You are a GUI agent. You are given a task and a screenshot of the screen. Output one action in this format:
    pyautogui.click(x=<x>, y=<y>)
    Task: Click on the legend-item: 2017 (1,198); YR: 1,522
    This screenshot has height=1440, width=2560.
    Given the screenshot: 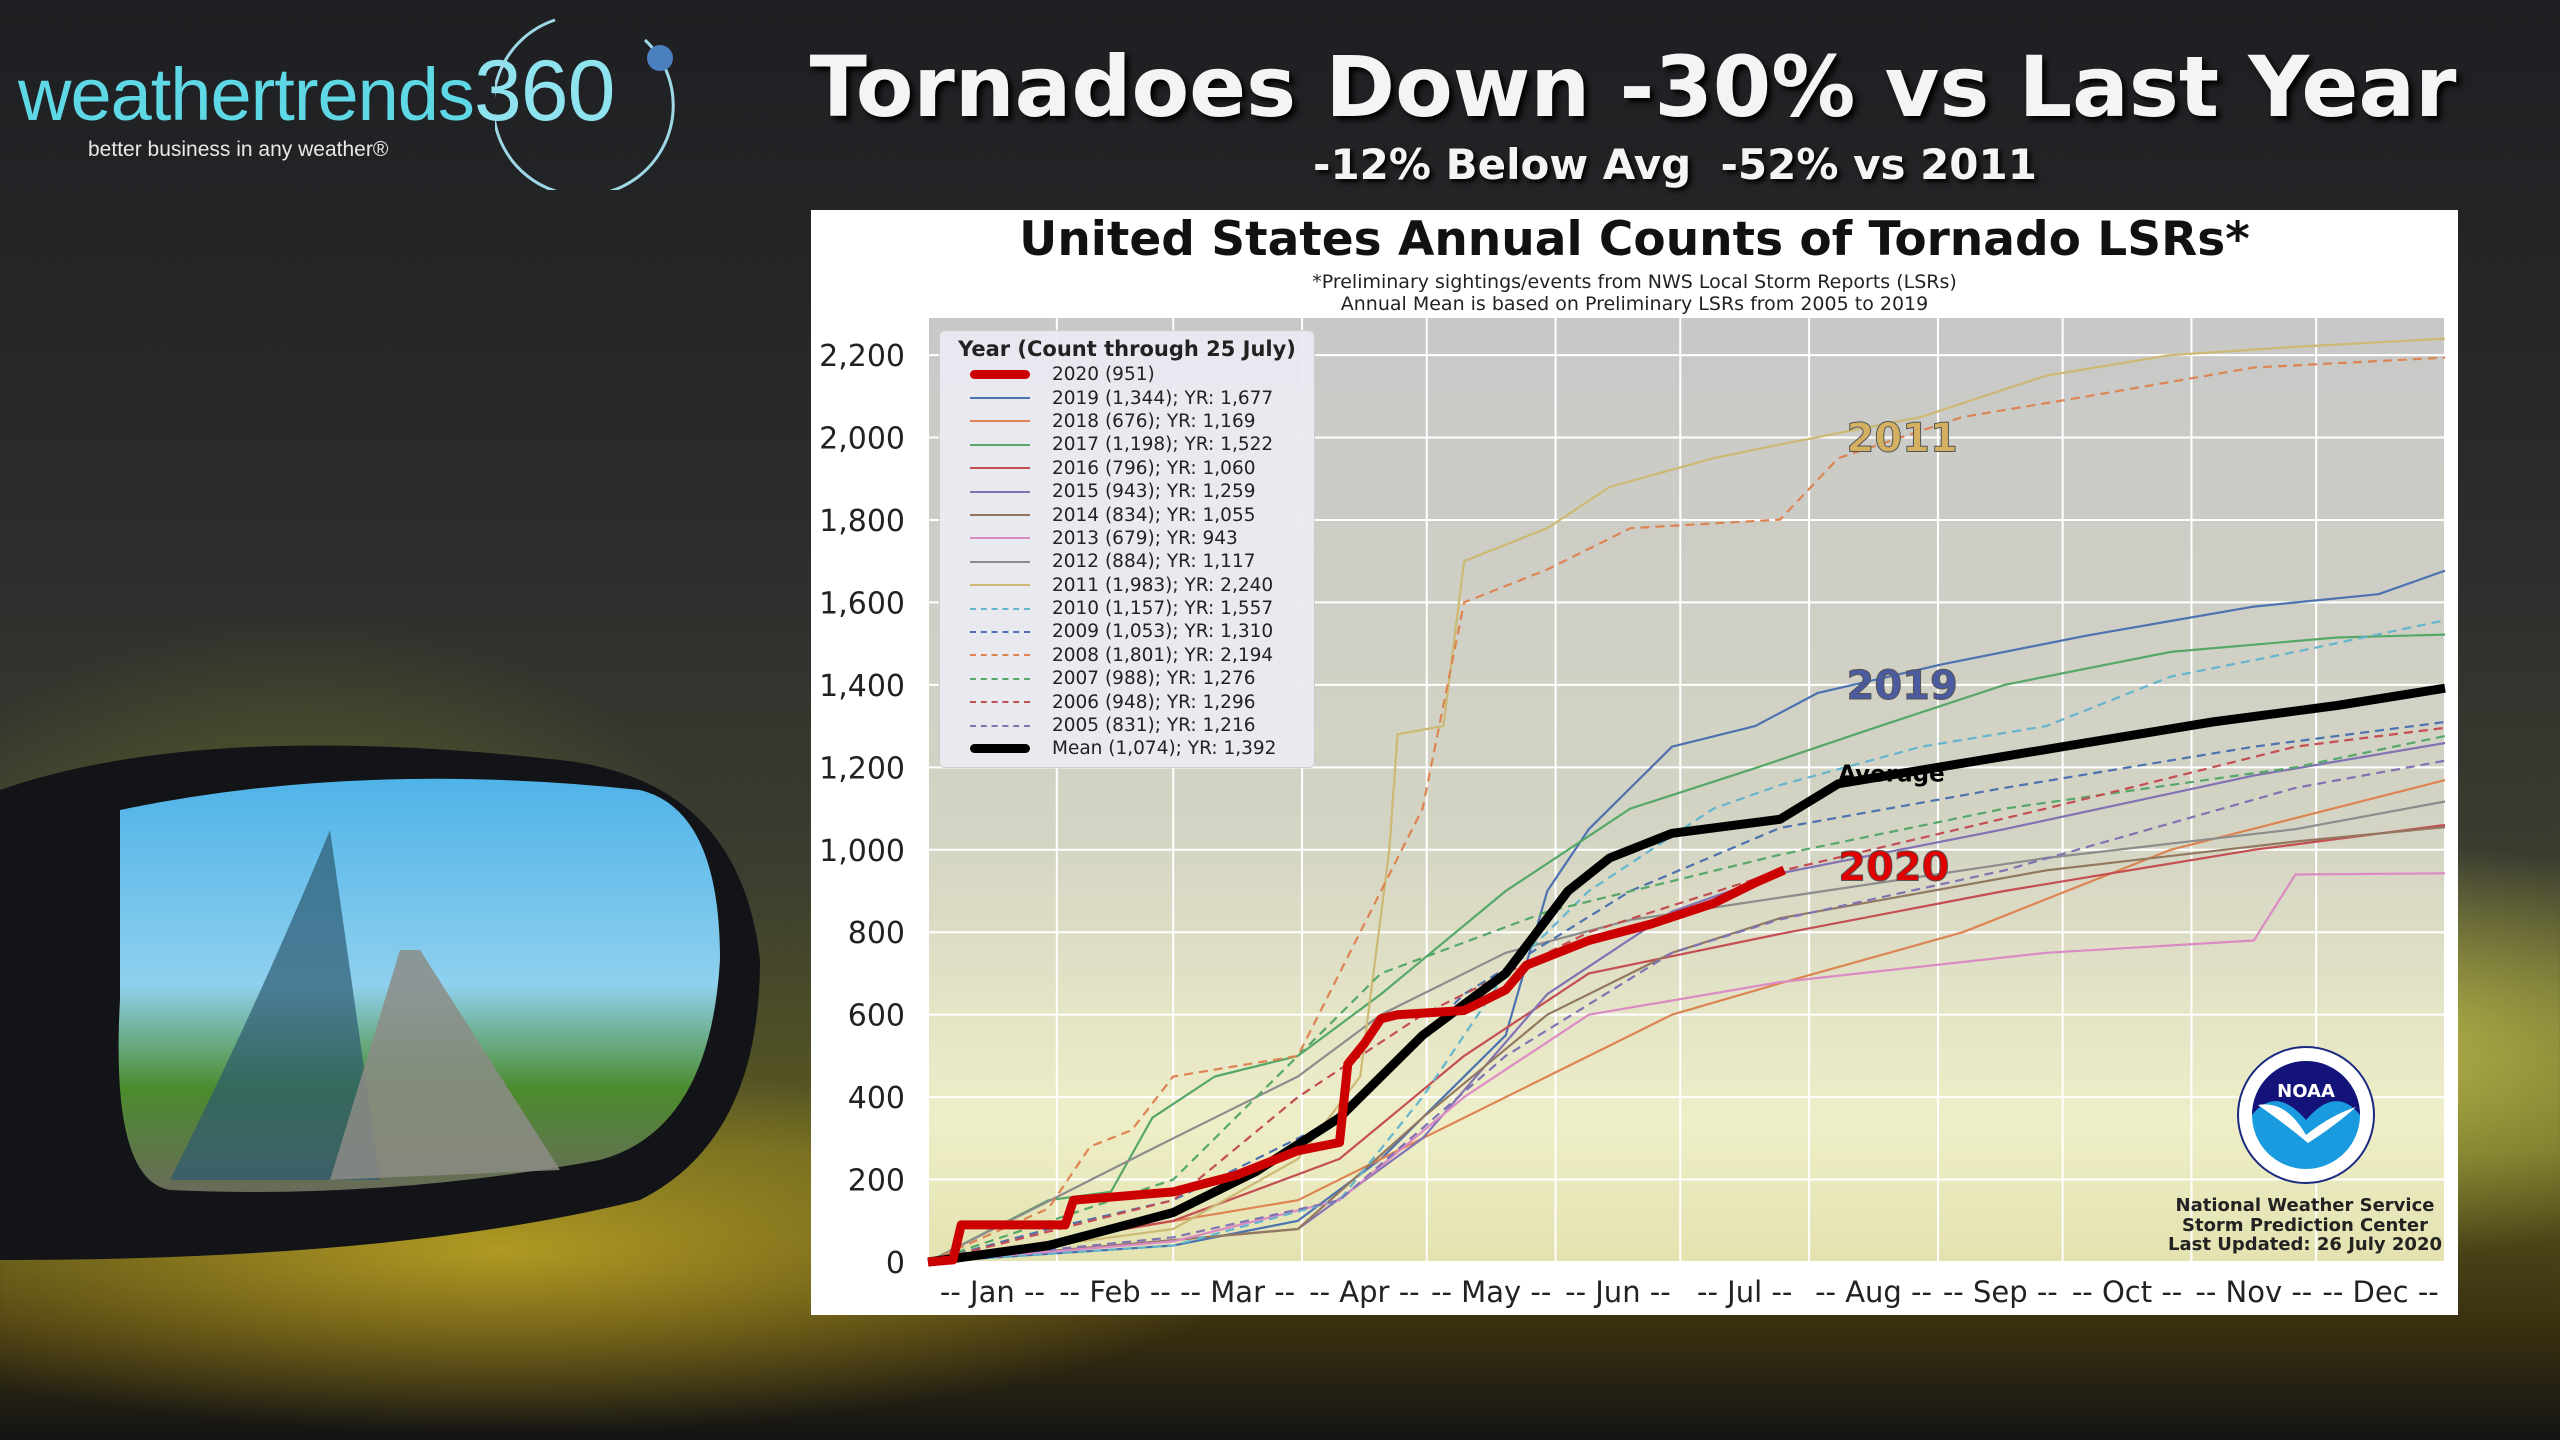 What is the action you would take?
    pyautogui.click(x=1127, y=444)
    